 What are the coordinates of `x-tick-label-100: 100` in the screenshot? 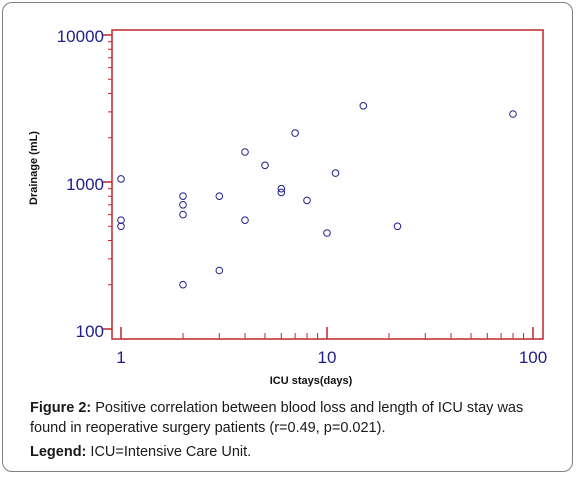 It's located at (533, 357).